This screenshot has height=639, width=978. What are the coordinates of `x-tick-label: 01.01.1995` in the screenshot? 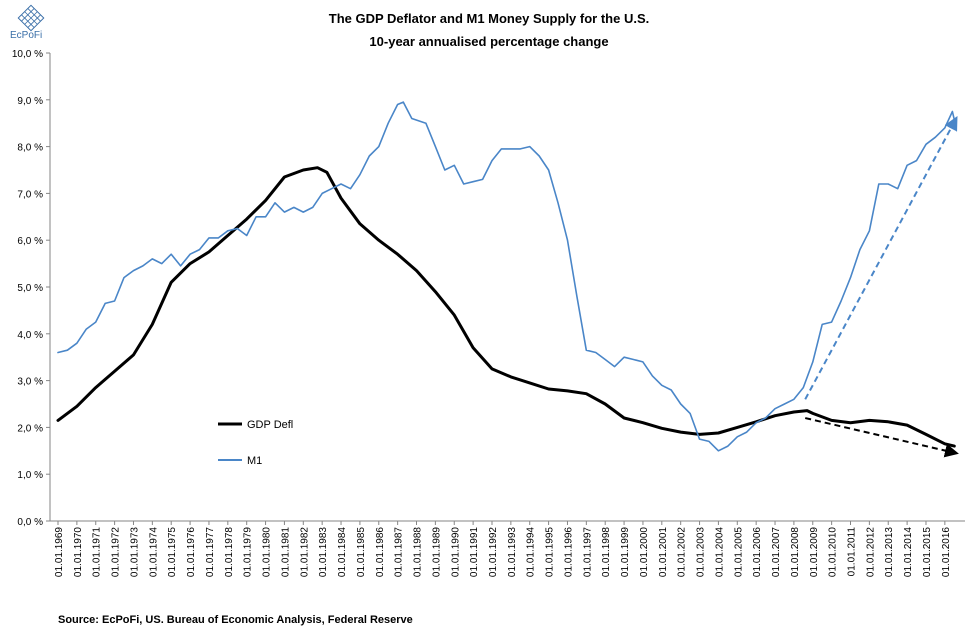 It's located at (550, 552).